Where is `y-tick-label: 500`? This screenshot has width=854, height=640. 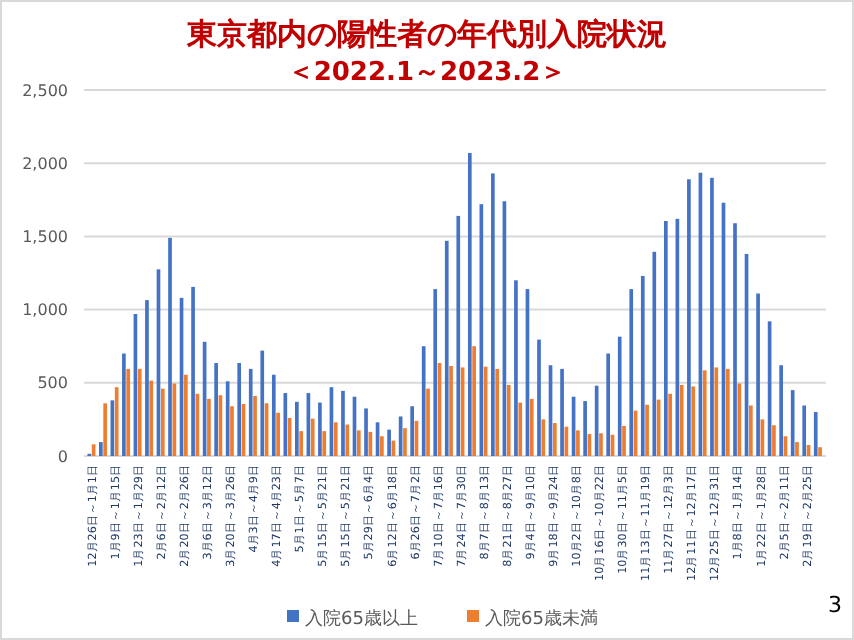 y-tick-label: 500 is located at coordinates (52, 383).